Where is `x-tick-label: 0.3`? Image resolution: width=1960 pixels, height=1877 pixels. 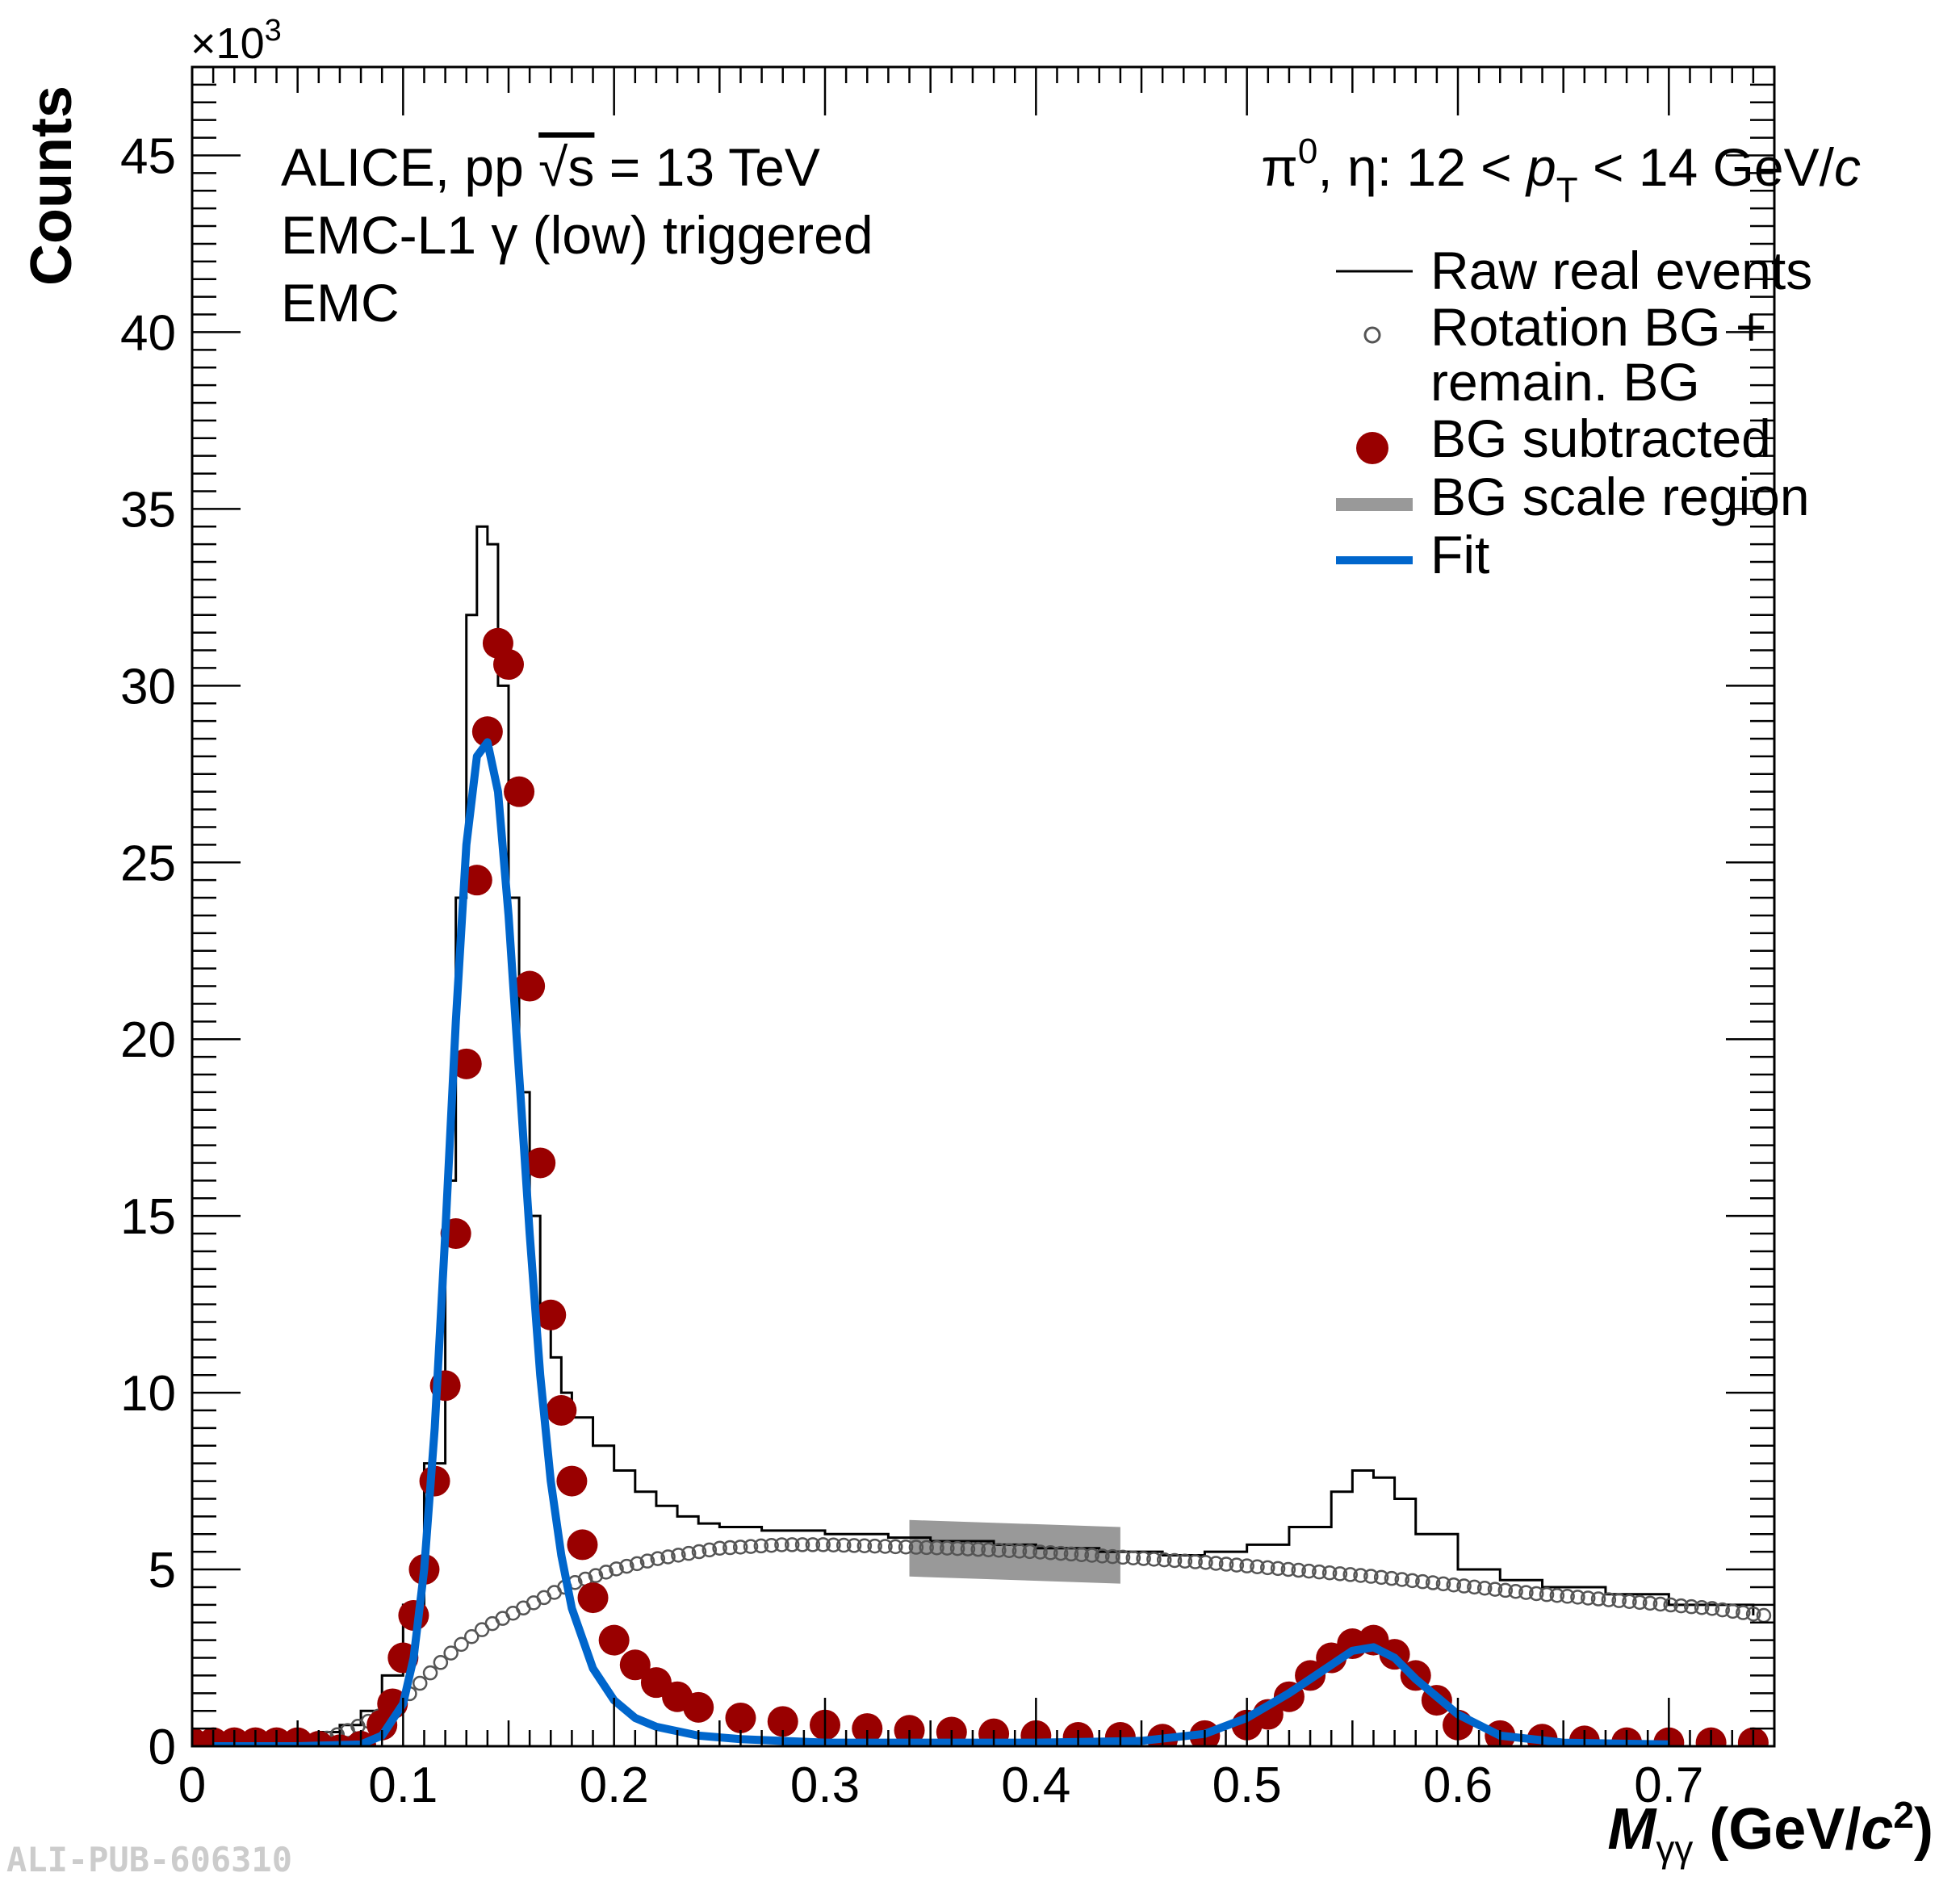
x-tick-label: 0.3 is located at coordinates (825, 1785).